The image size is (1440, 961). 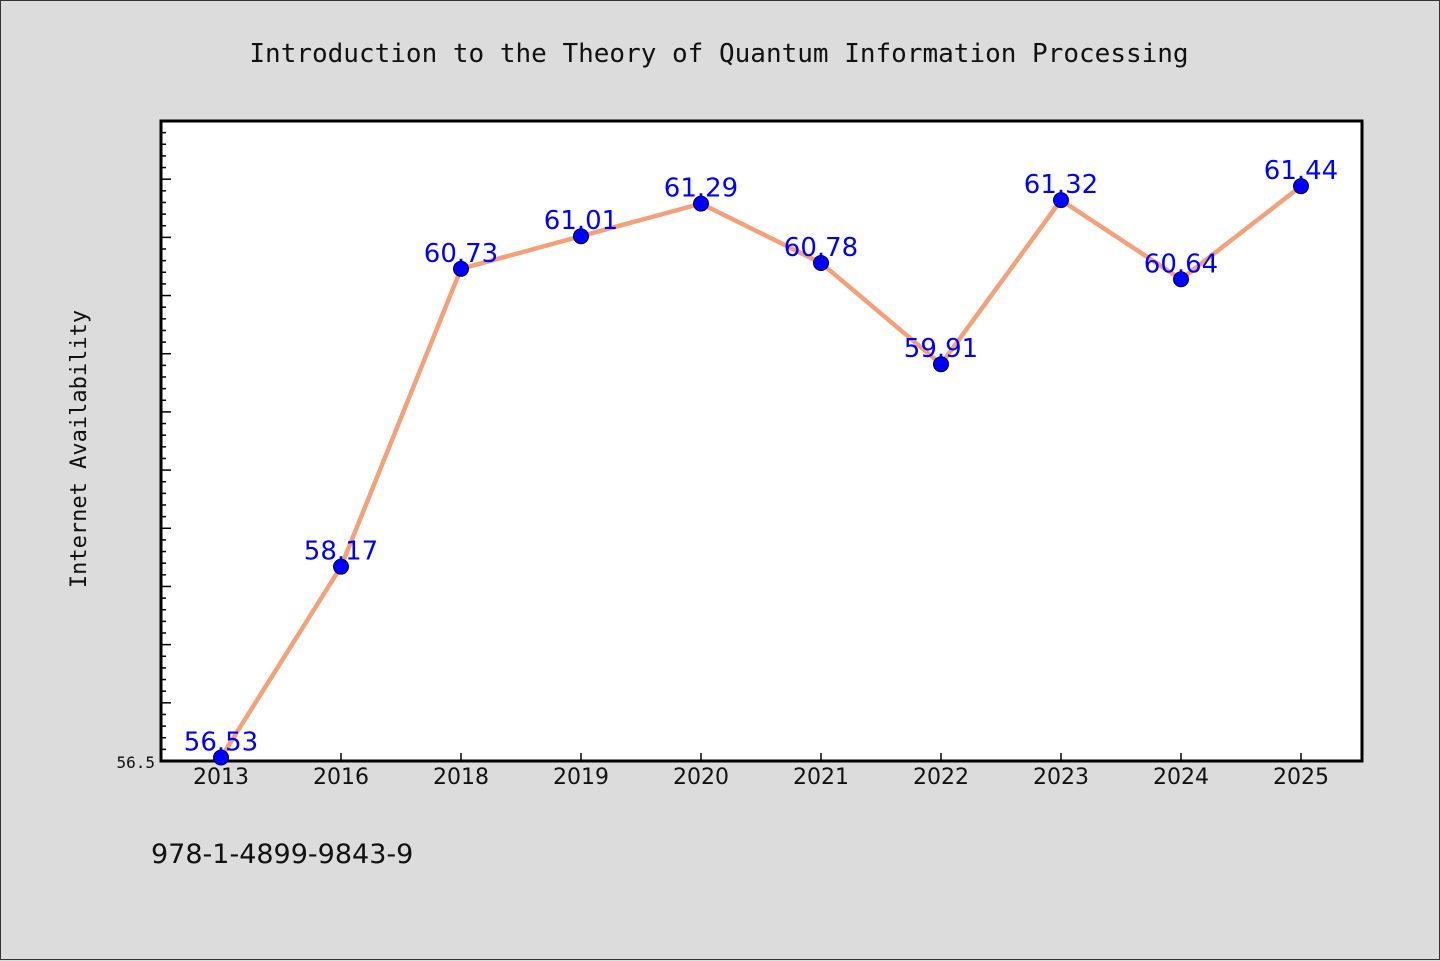 What do you see at coordinates (1181, 777) in the screenshot?
I see `x-tick-label: 2024` at bounding box center [1181, 777].